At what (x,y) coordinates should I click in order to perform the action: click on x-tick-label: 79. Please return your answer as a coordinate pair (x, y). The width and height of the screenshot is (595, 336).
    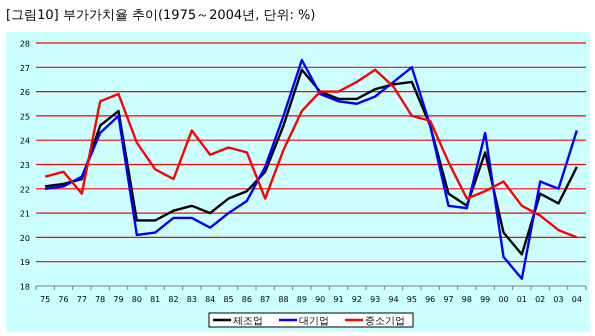
    Looking at the image, I should click on (118, 299).